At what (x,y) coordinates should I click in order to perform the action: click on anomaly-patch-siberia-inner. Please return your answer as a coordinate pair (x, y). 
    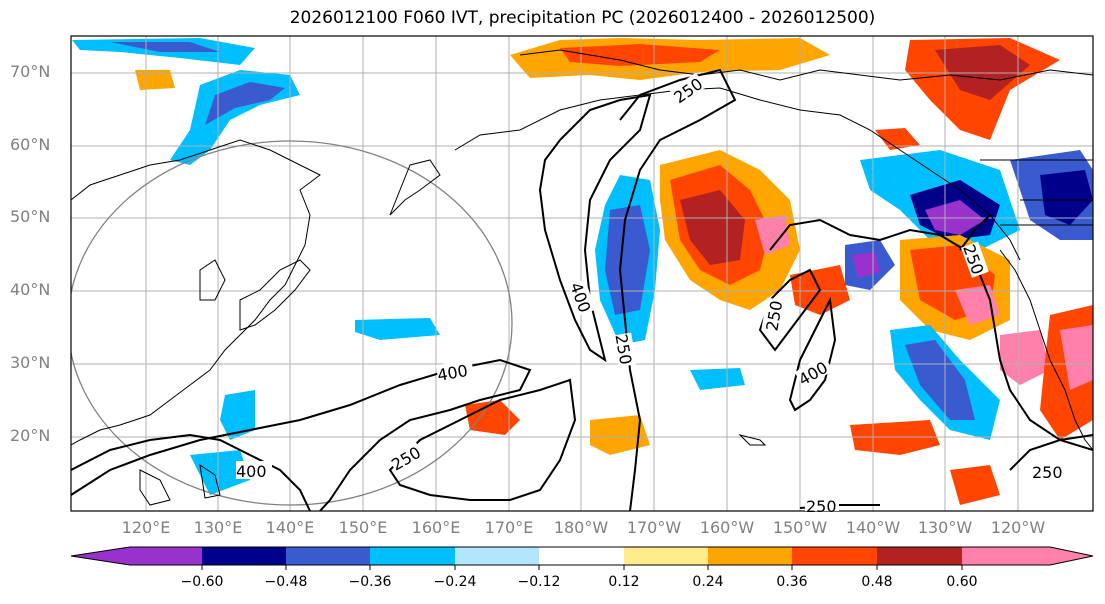
    Looking at the image, I should click on (245, 103).